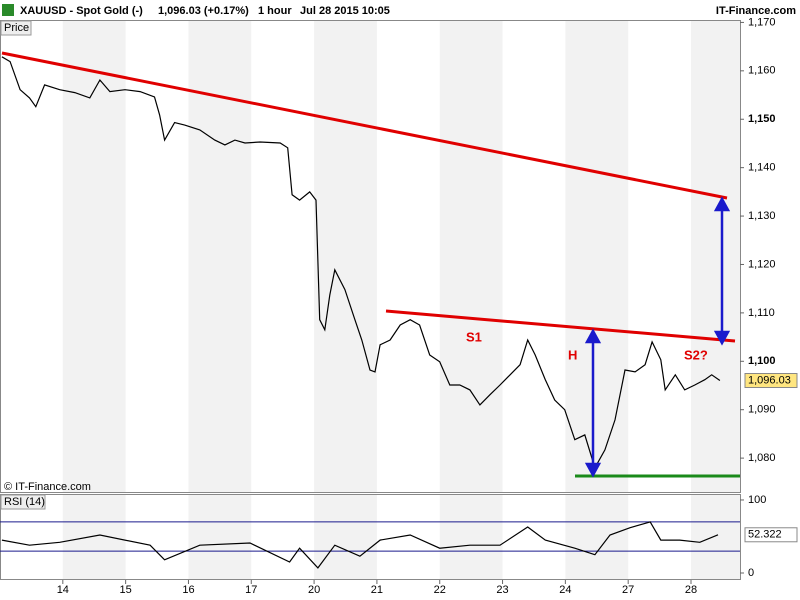 This screenshot has height=600, width=800. What do you see at coordinates (691, 590) in the screenshot?
I see `x-tick-label: 28` at bounding box center [691, 590].